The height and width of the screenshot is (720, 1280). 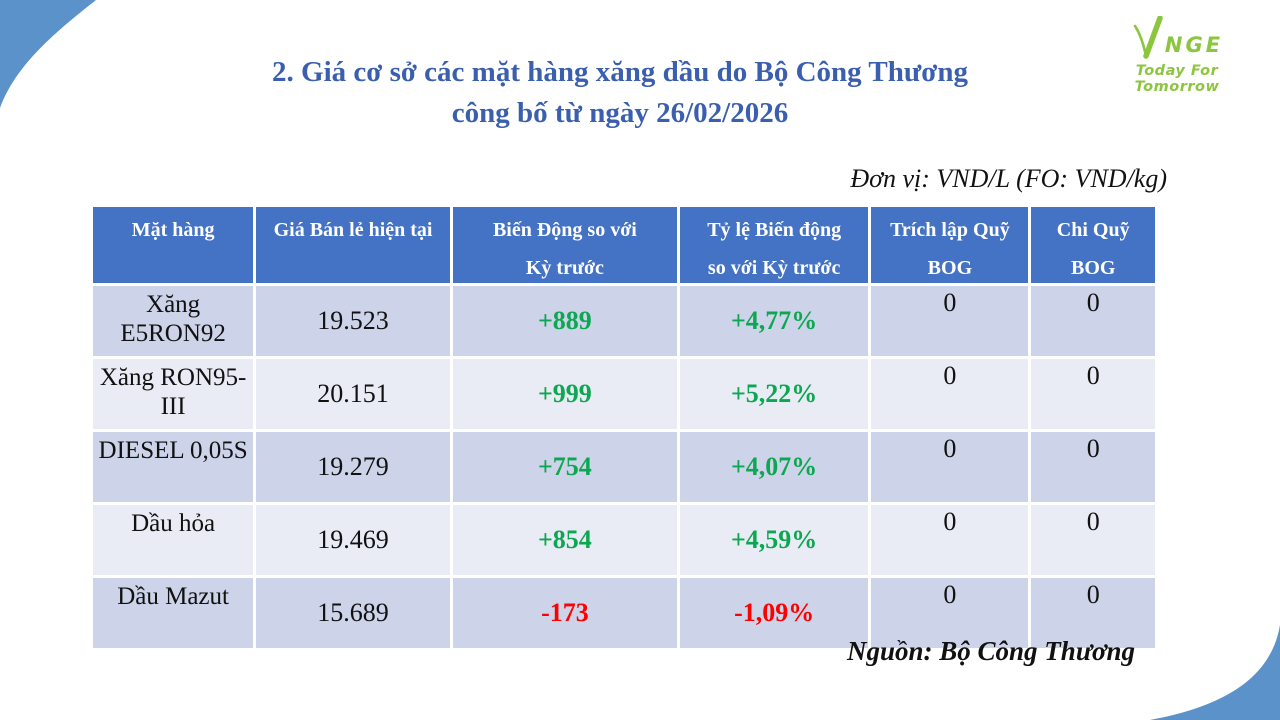 I want to click on column-header-line2: so với Kỳ trước, so click(x=774, y=268).